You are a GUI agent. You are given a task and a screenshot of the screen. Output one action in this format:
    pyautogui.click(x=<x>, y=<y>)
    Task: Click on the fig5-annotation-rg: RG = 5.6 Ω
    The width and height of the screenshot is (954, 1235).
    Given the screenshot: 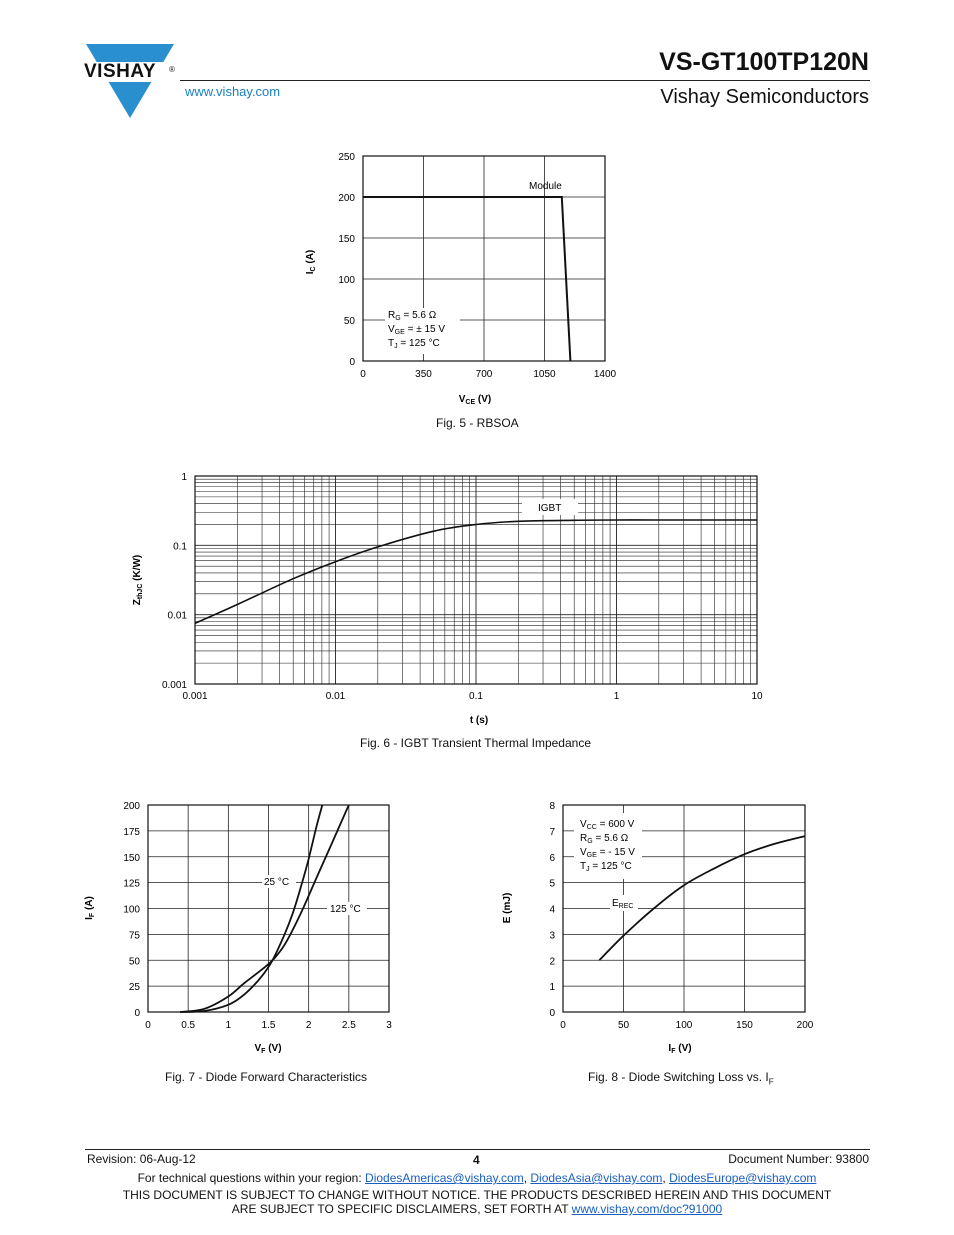 What is the action you would take?
    pyautogui.click(x=412, y=316)
    